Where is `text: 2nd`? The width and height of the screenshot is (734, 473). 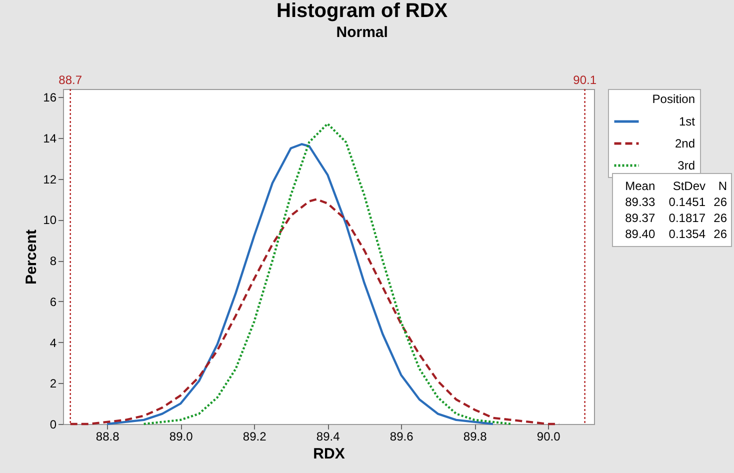 text: 2nd is located at coordinates (684, 143).